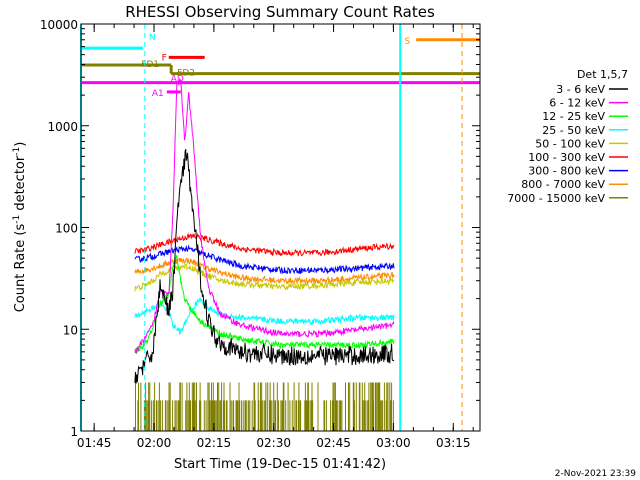  I want to click on series-25-50-line, so click(264, 316).